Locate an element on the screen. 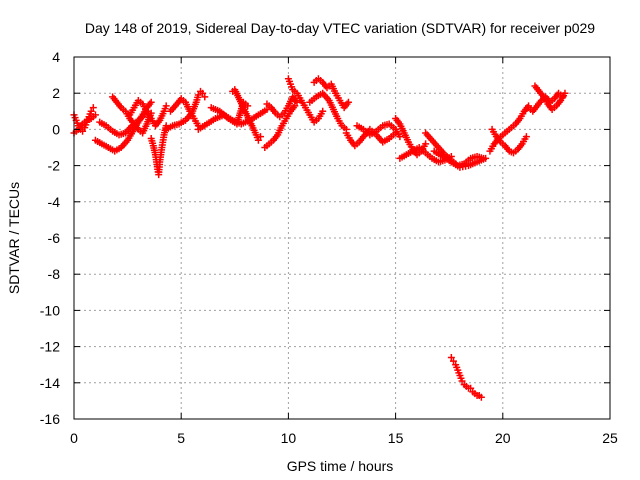 This screenshot has height=480, width=640. y-axis-label: SDTVAR / TECUs is located at coordinates (14, 238).